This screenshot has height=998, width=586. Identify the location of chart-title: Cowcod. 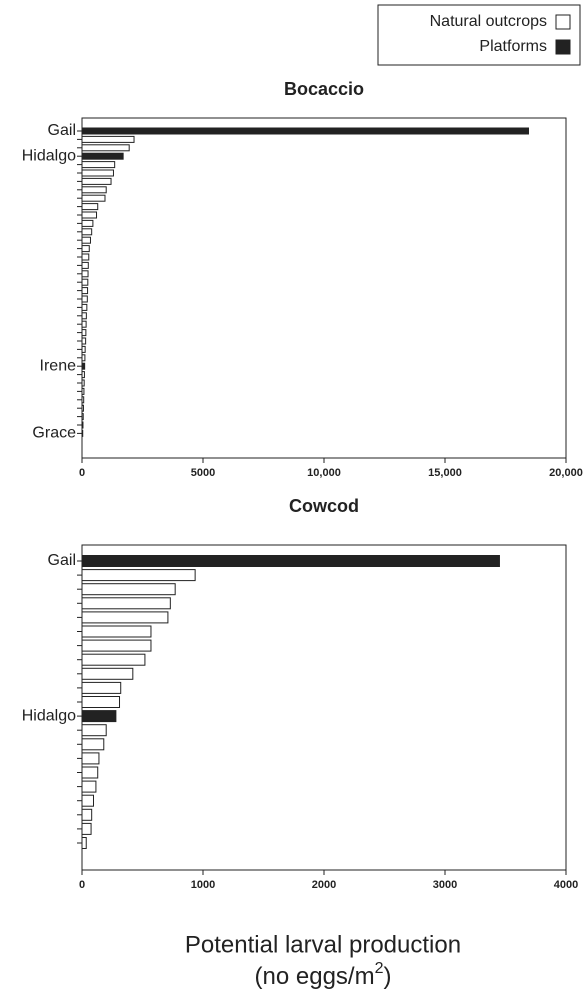
(324, 506).